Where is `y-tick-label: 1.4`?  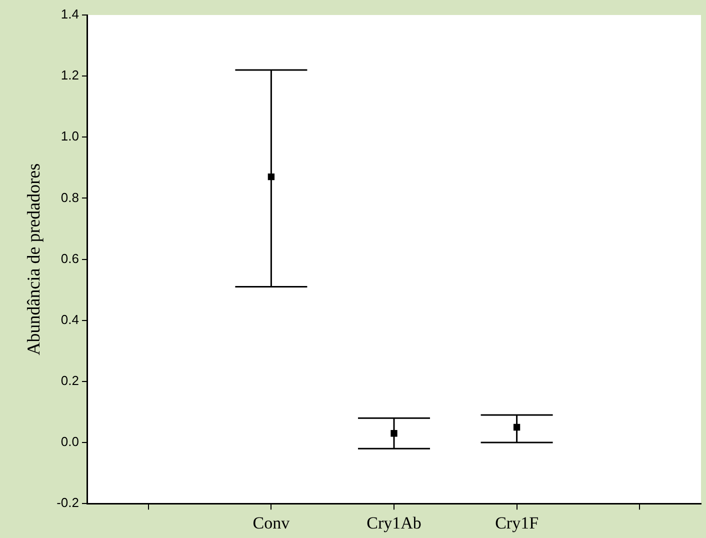
y-tick-label: 1.4 is located at coordinates (69, 14).